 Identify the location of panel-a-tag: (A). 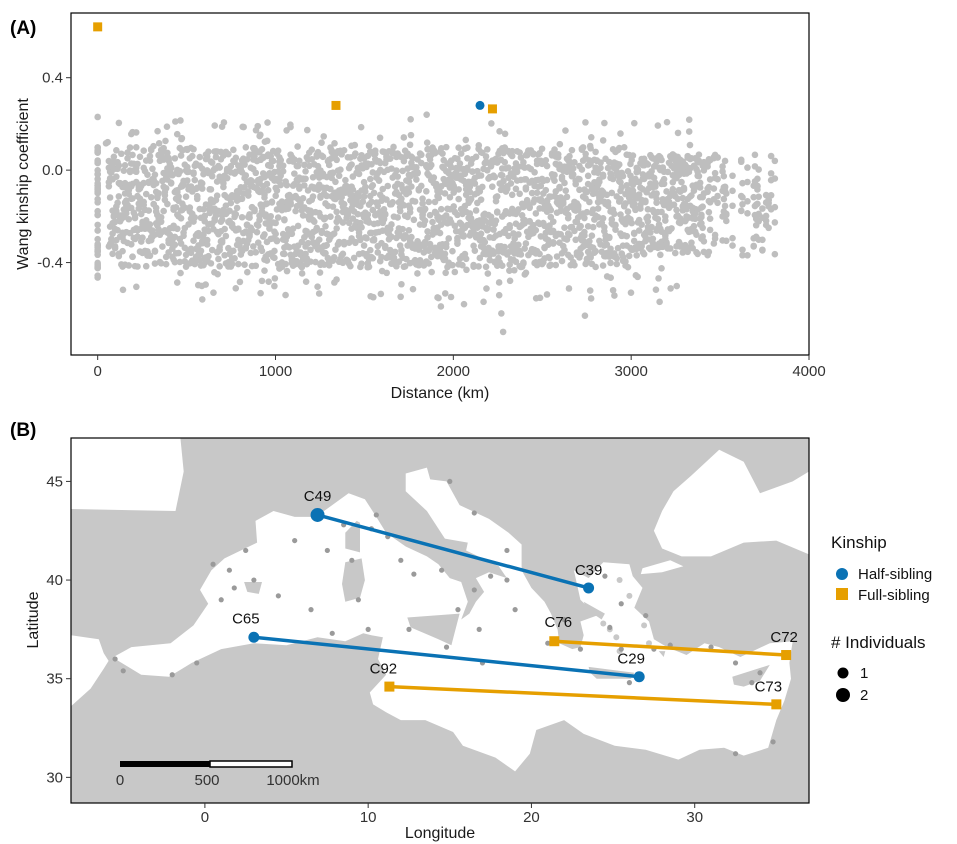
(23, 28).